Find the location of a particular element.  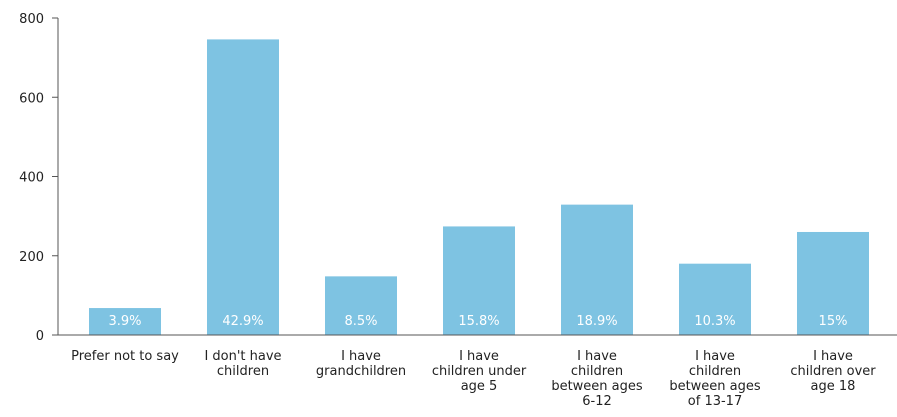

data-label: 42.9% is located at coordinates (242, 321).